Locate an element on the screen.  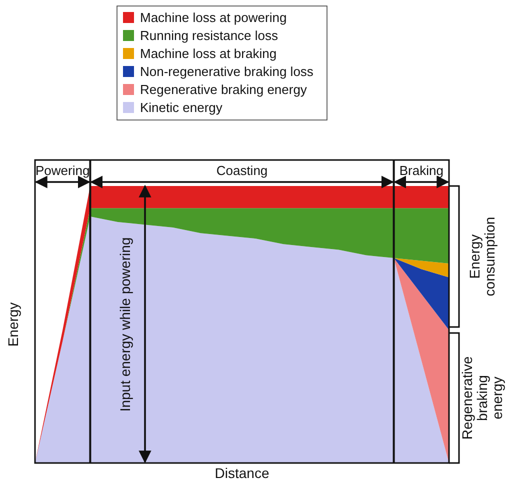
legend-label: Running resistance loss is located at coordinates (209, 35).